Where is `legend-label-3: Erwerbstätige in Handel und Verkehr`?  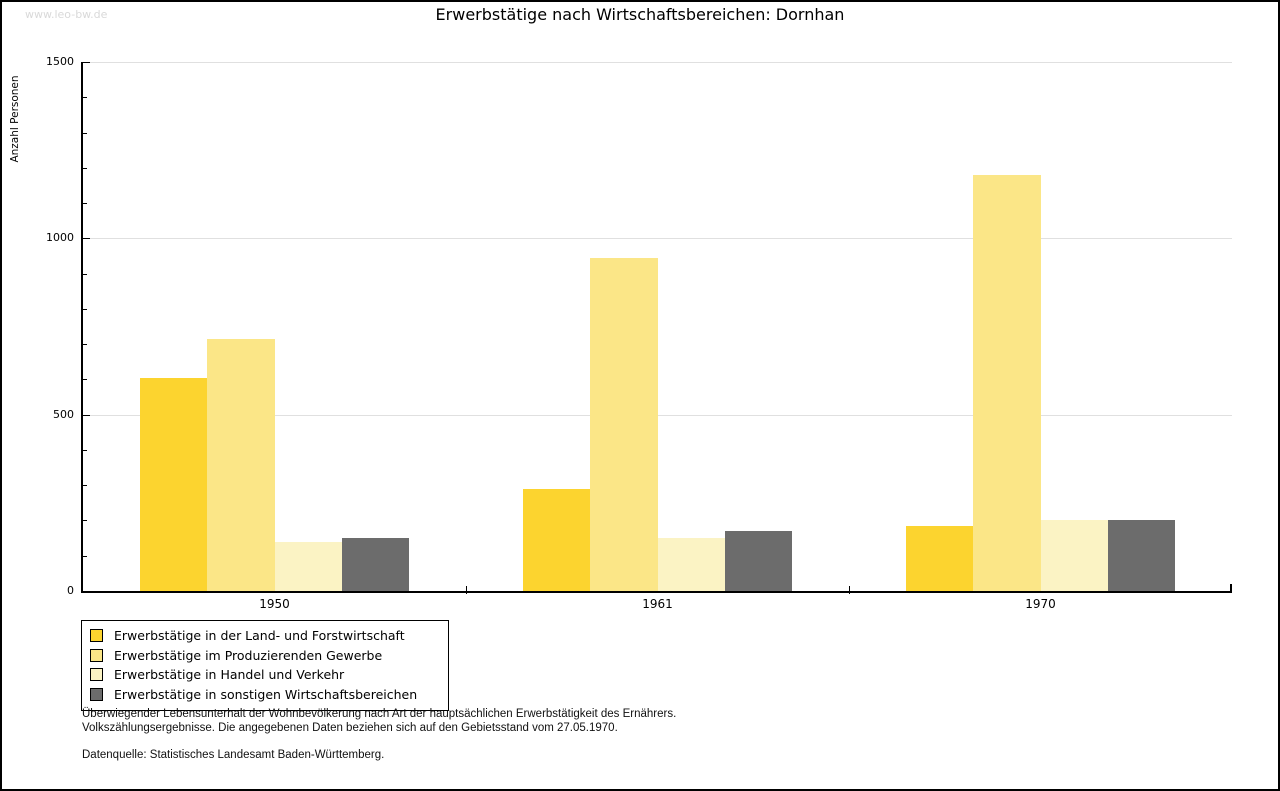
legend-label-3: Erwerbstätige in Handel und Verkehr is located at coordinates (229, 675).